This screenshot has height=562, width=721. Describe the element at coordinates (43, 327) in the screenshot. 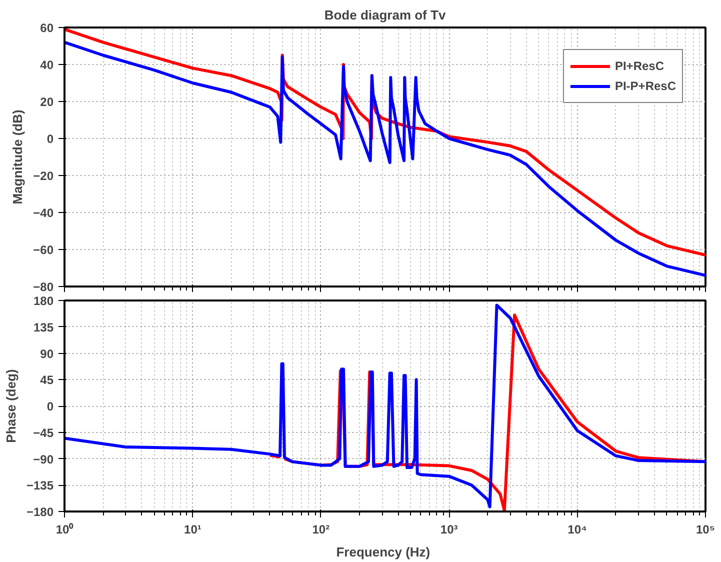

I see `y-tick-label: 135` at that location.